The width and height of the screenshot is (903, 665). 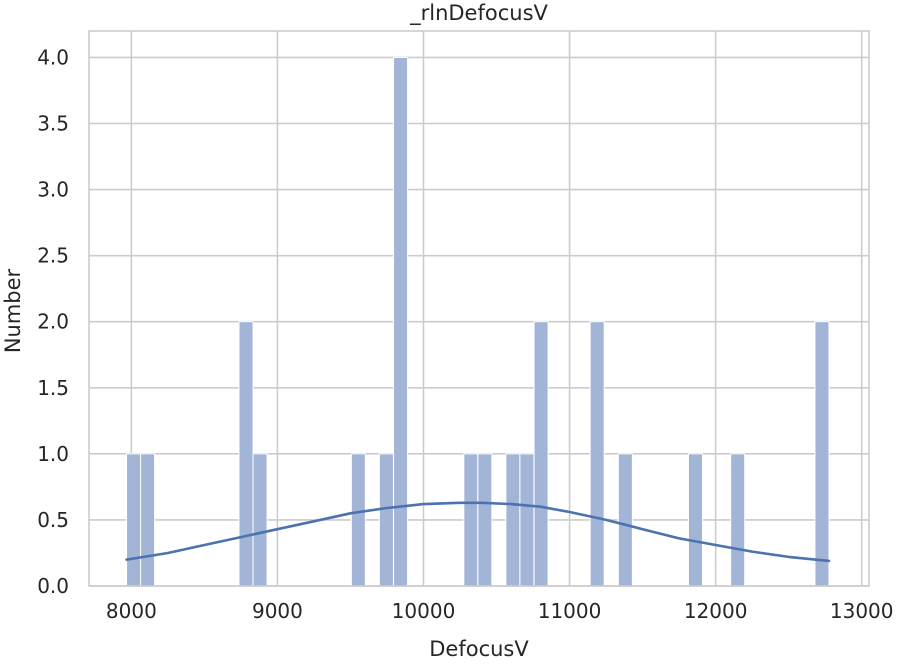 I want to click on kde-curve, so click(x=478, y=532).